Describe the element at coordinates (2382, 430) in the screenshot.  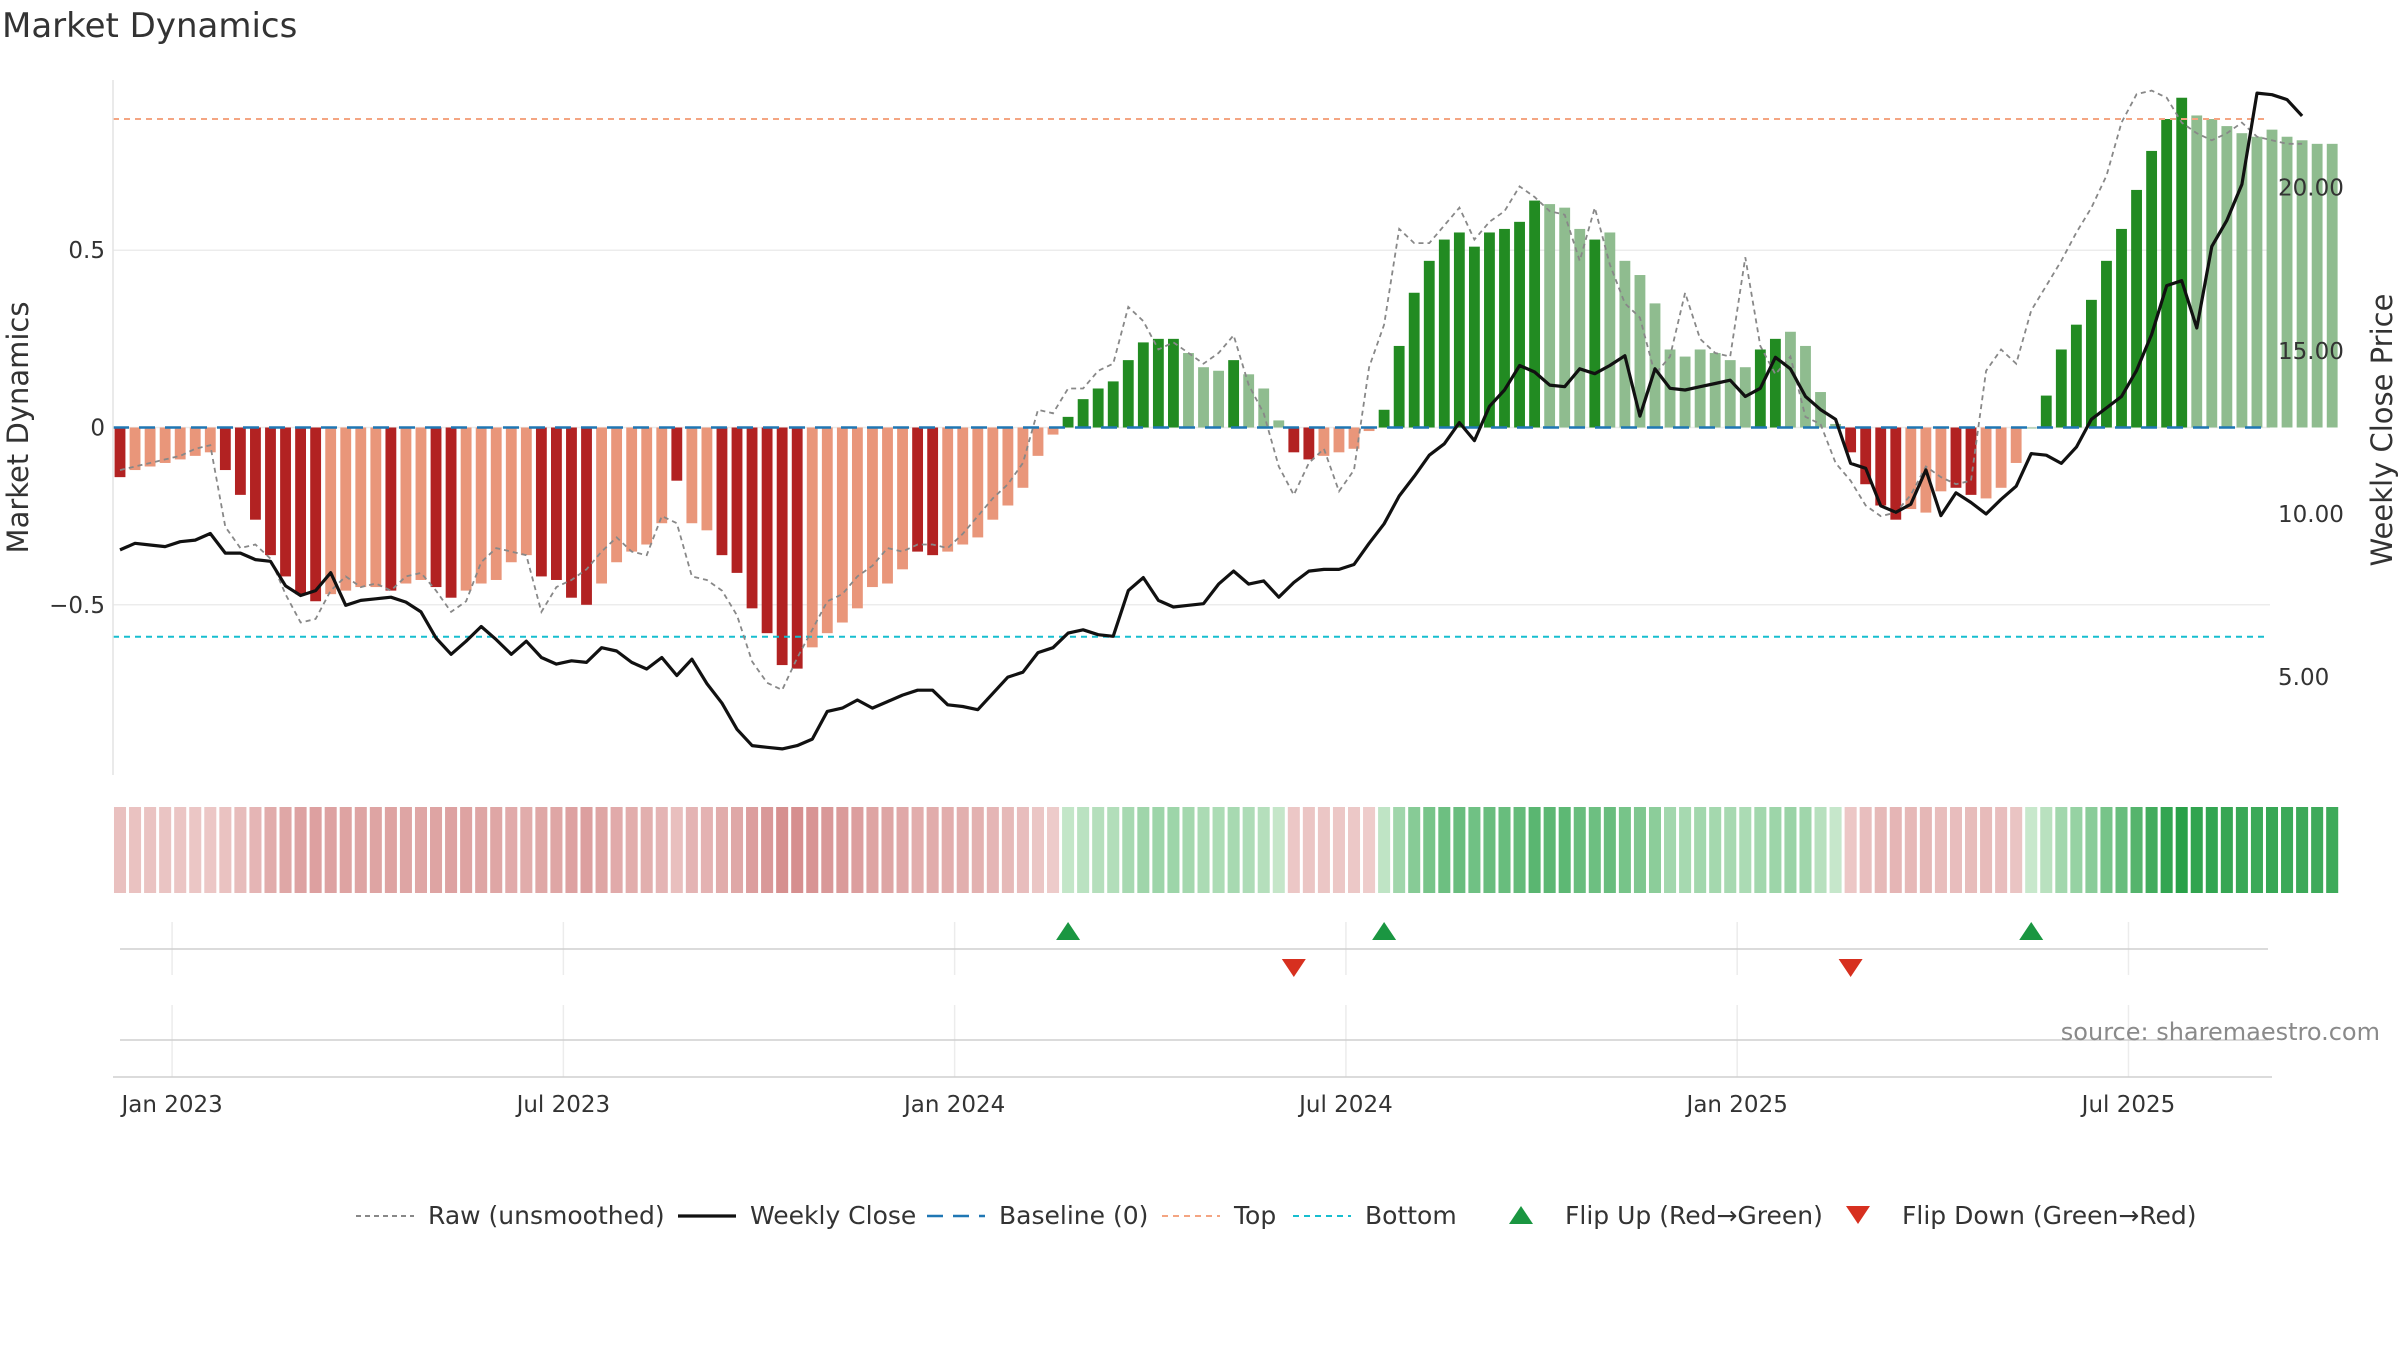
I see `y2-axis-label: Weekly Close Price` at that location.